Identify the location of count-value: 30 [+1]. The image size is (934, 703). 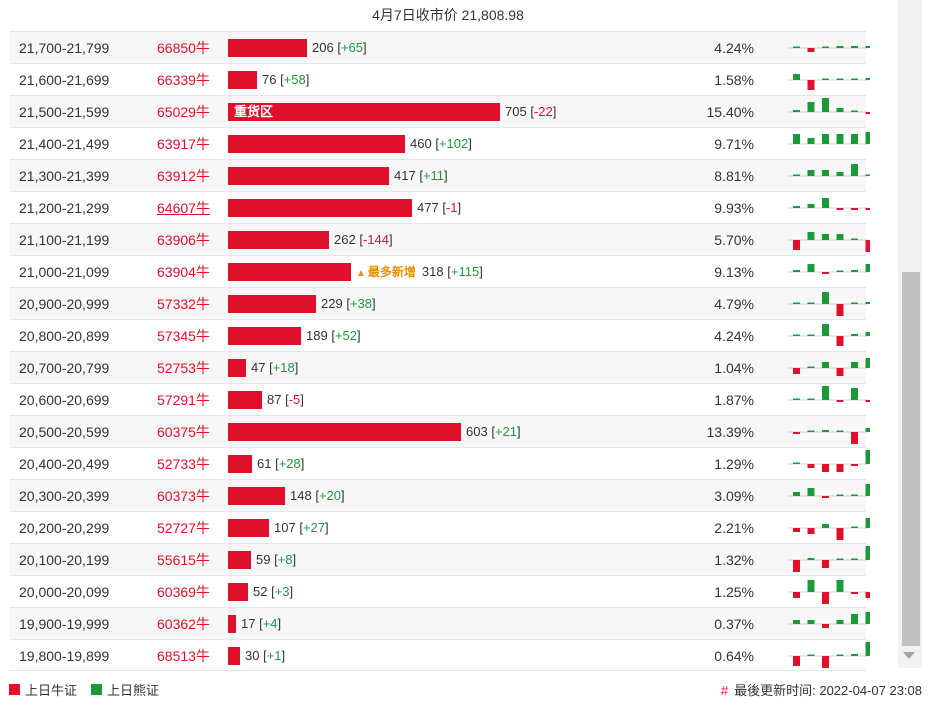
(265, 655).